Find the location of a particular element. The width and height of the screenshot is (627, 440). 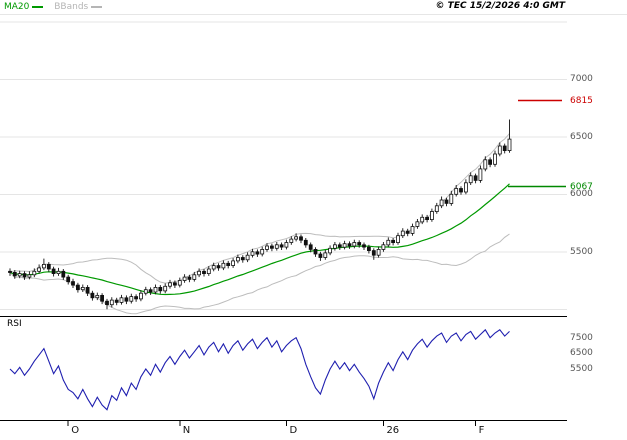

legend-item-bbands: BBands is located at coordinates (78, 7).